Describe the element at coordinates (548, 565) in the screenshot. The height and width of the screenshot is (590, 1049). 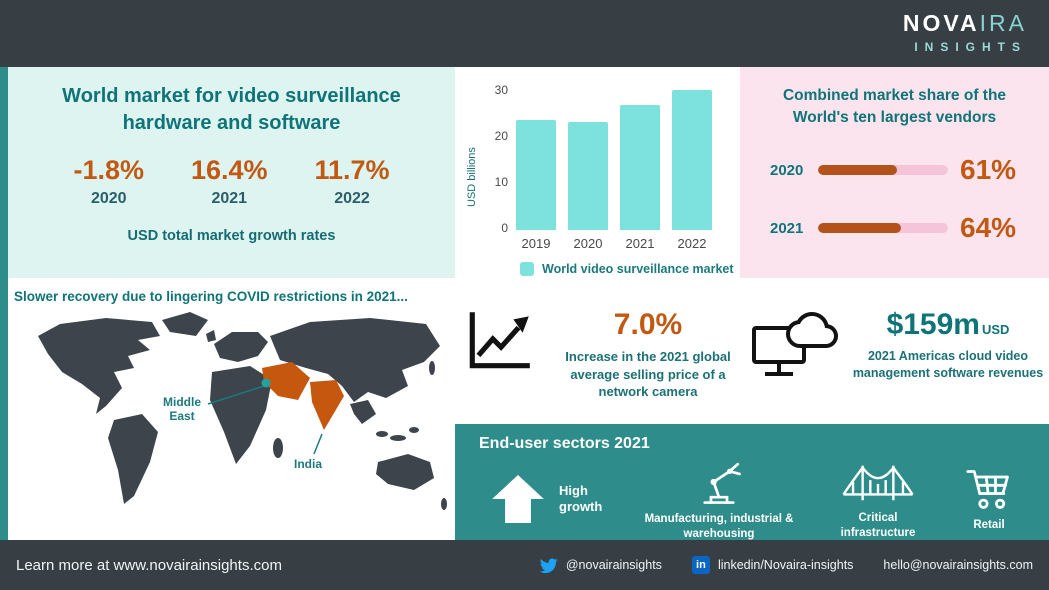
I see `twitter-icon` at that location.